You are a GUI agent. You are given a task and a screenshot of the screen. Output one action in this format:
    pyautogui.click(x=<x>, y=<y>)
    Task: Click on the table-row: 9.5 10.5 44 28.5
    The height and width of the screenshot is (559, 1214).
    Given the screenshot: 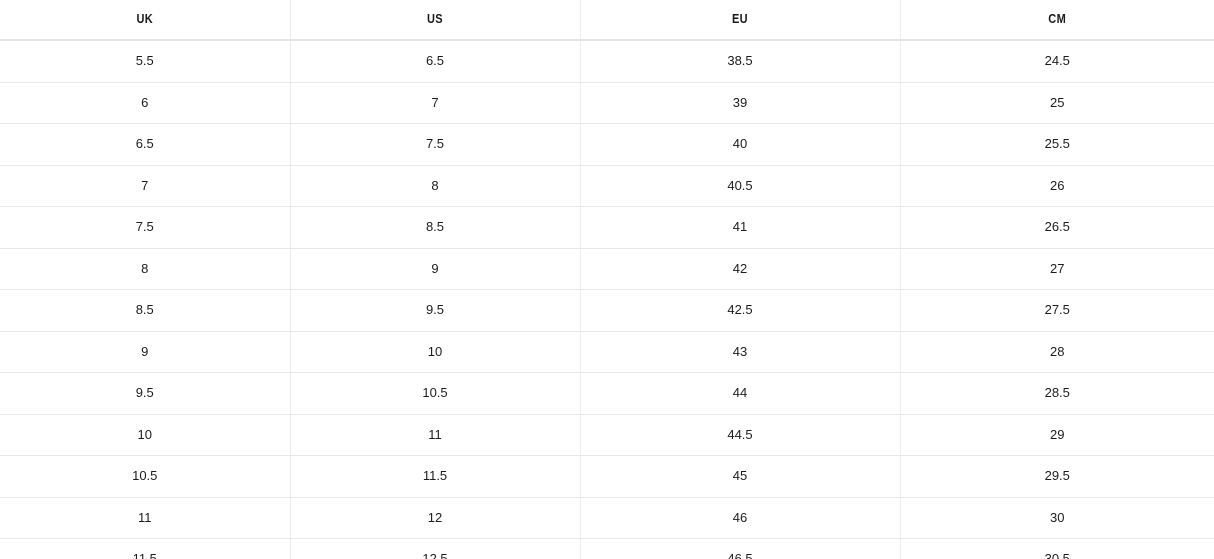 What is the action you would take?
    pyautogui.click(x=607, y=393)
    